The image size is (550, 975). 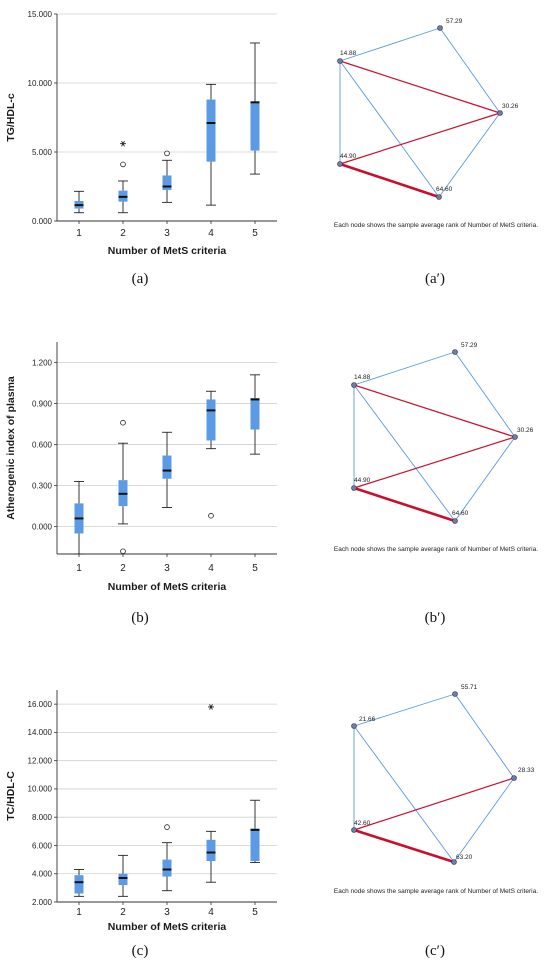 What do you see at coordinates (367, 719) in the screenshot?
I see `node-label: 21.66` at bounding box center [367, 719].